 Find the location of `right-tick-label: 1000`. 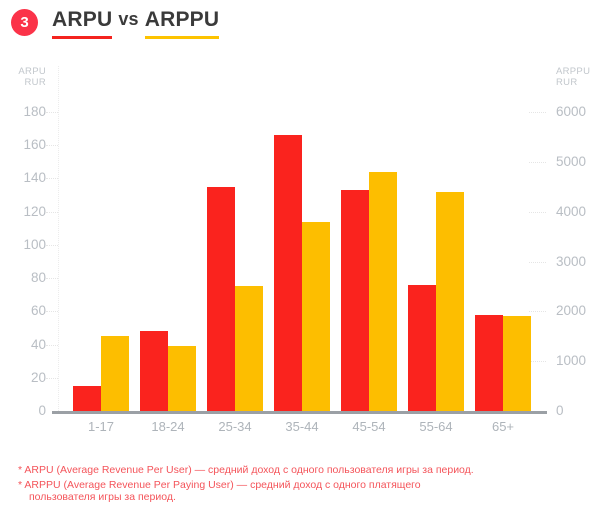

right-tick-label: 1000 is located at coordinates (571, 361).